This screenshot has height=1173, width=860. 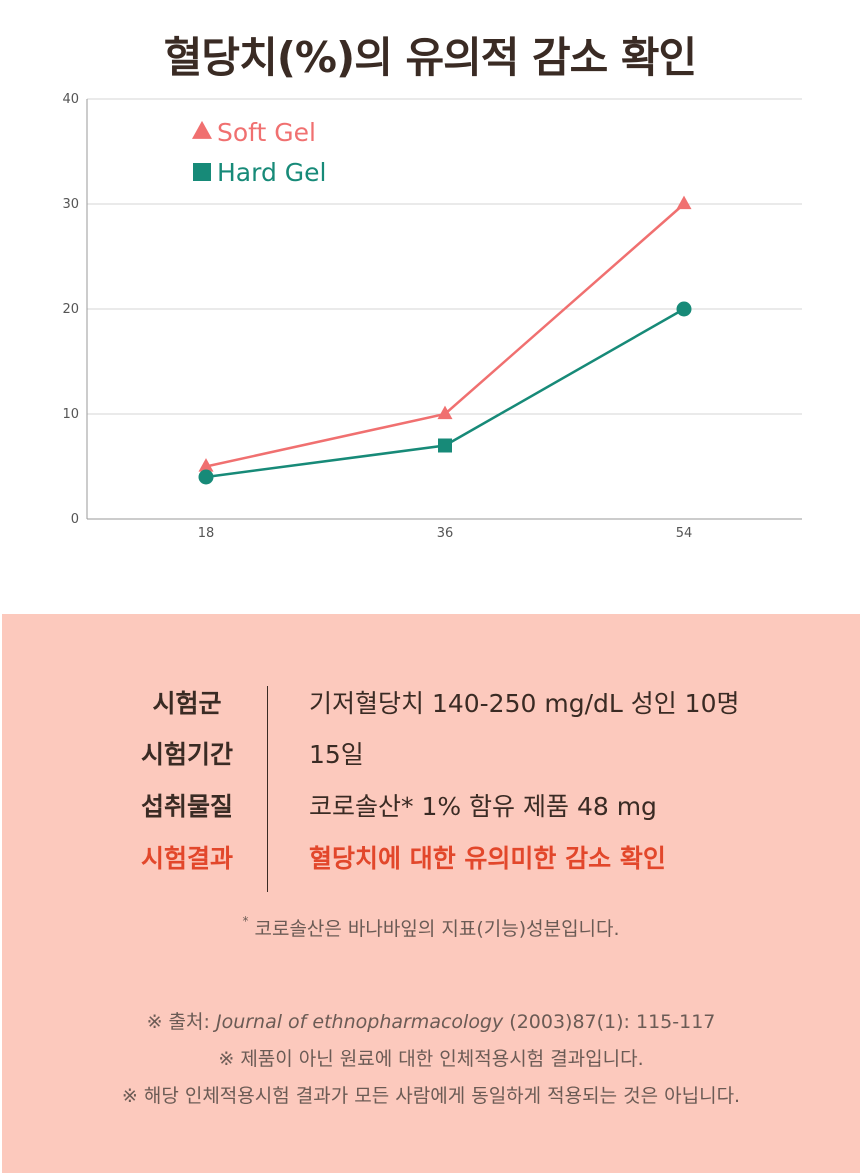 I want to click on asterisk-mark: *, so click(x=245, y=921).